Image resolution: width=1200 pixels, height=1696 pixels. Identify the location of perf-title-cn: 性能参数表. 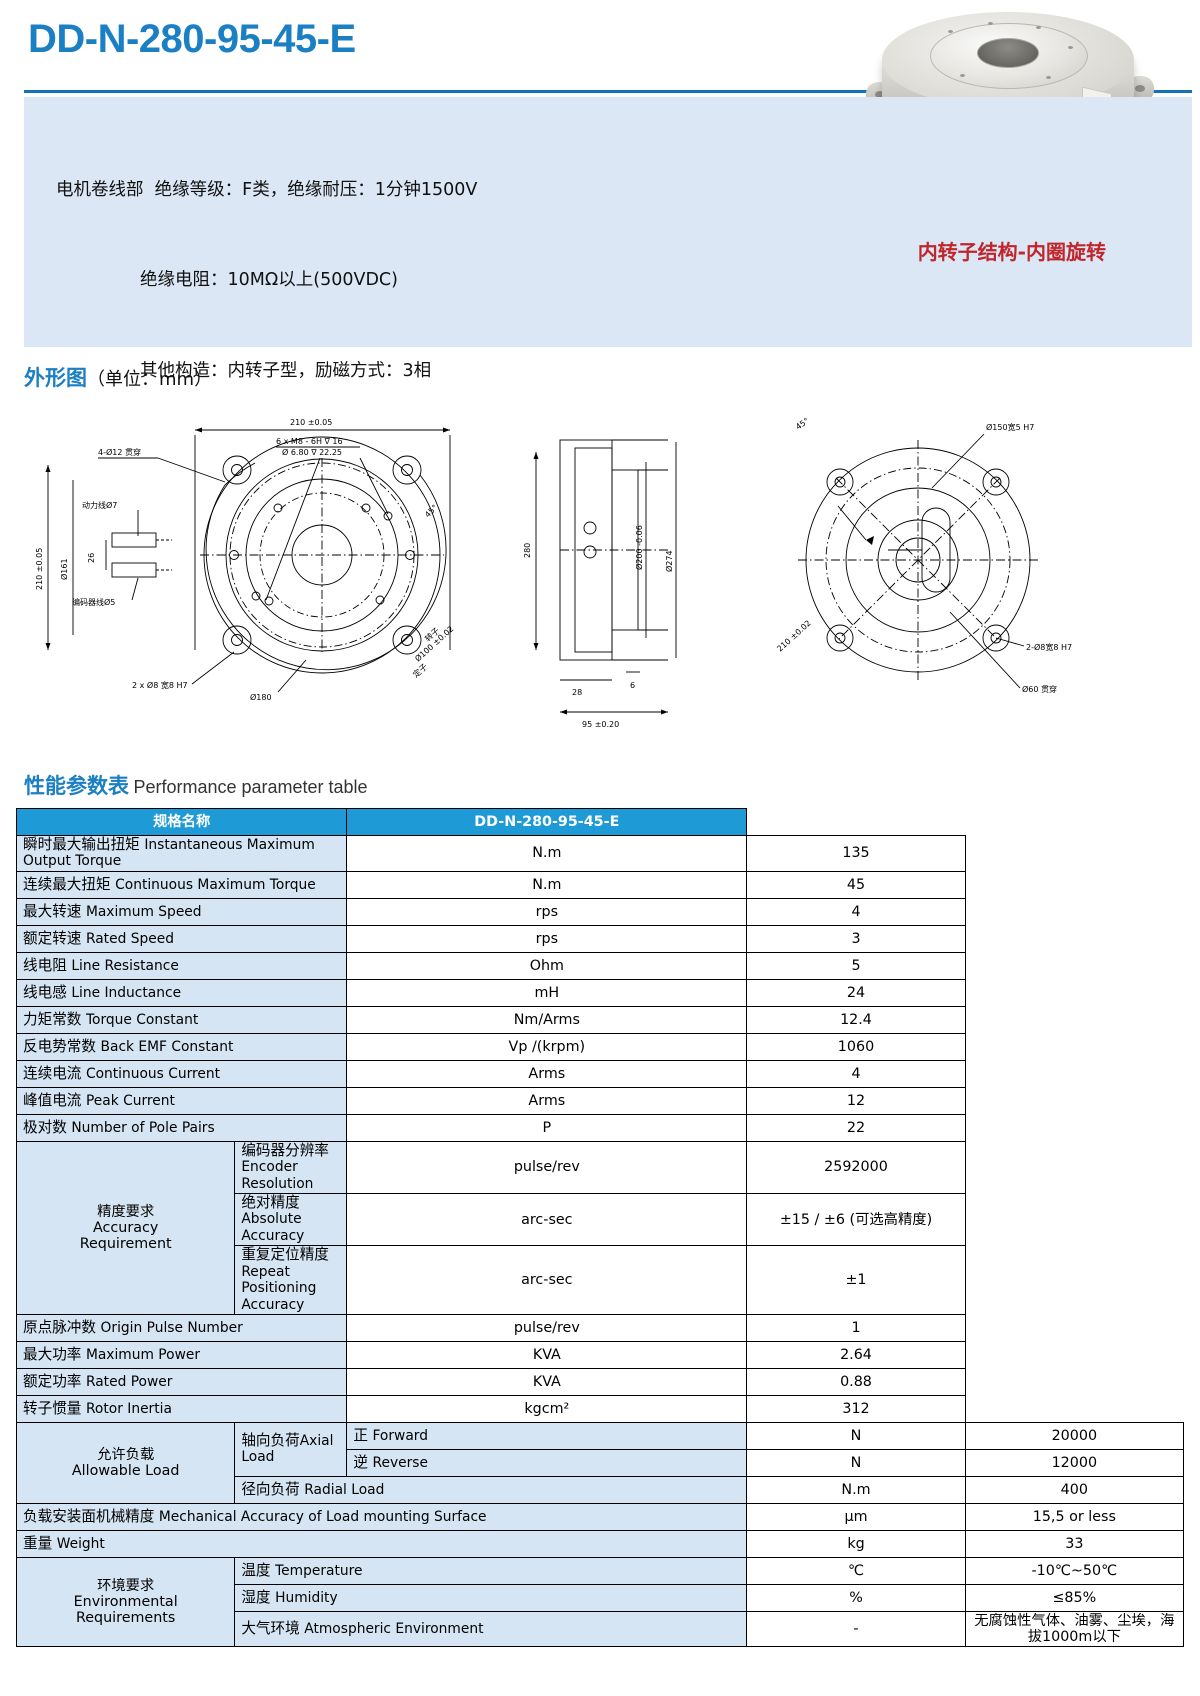
(76, 786).